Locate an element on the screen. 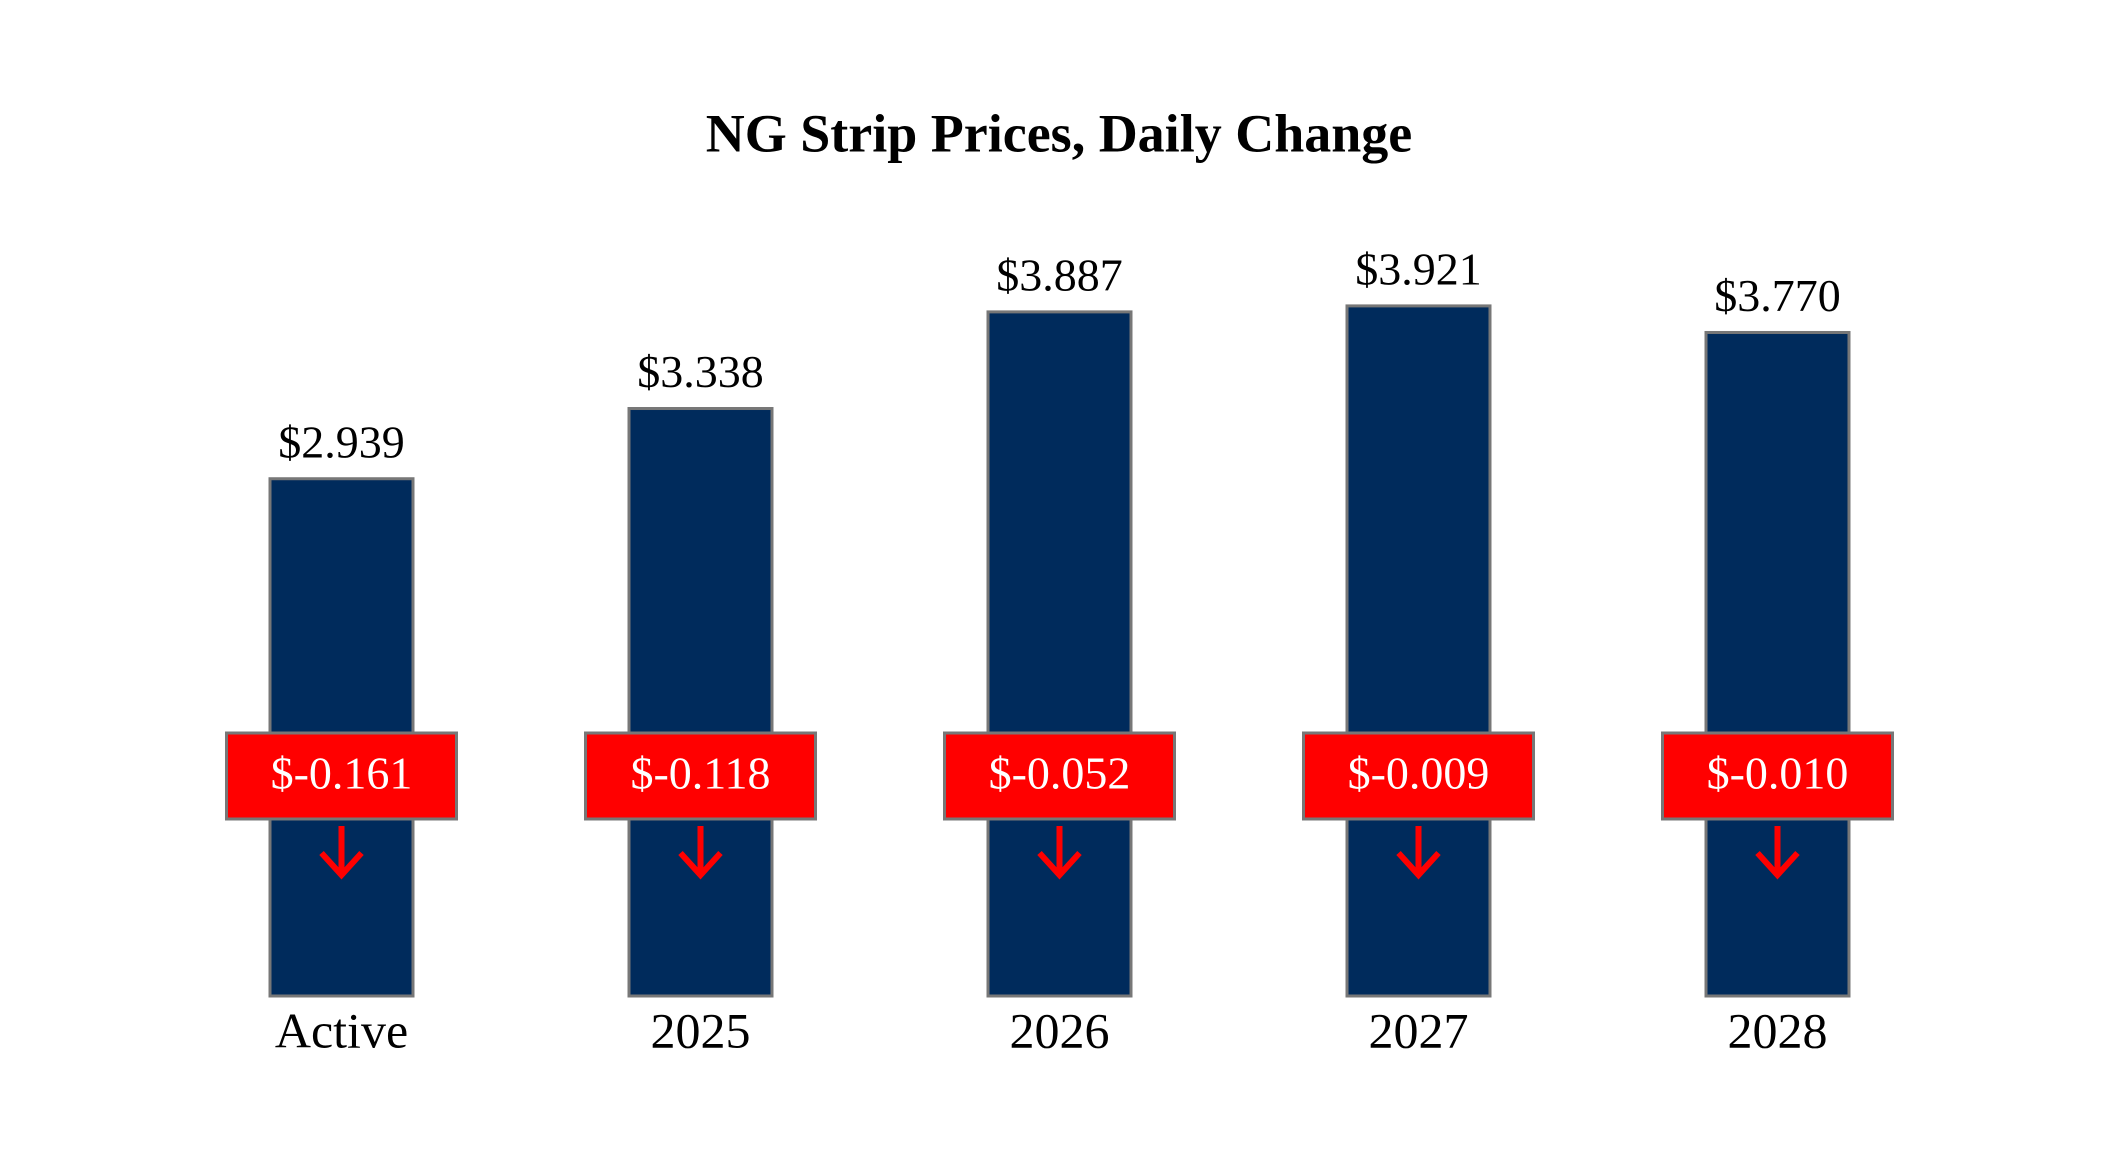  change-label: $-0.161 is located at coordinates (342, 773).